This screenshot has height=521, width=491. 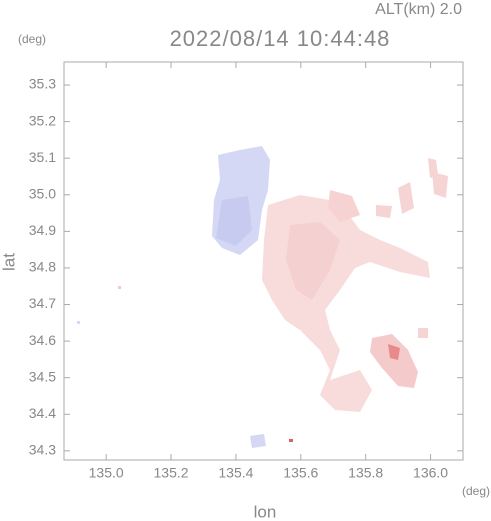 What do you see at coordinates (42, 450) in the screenshot?
I see `y-tick-label: 34.3` at bounding box center [42, 450].